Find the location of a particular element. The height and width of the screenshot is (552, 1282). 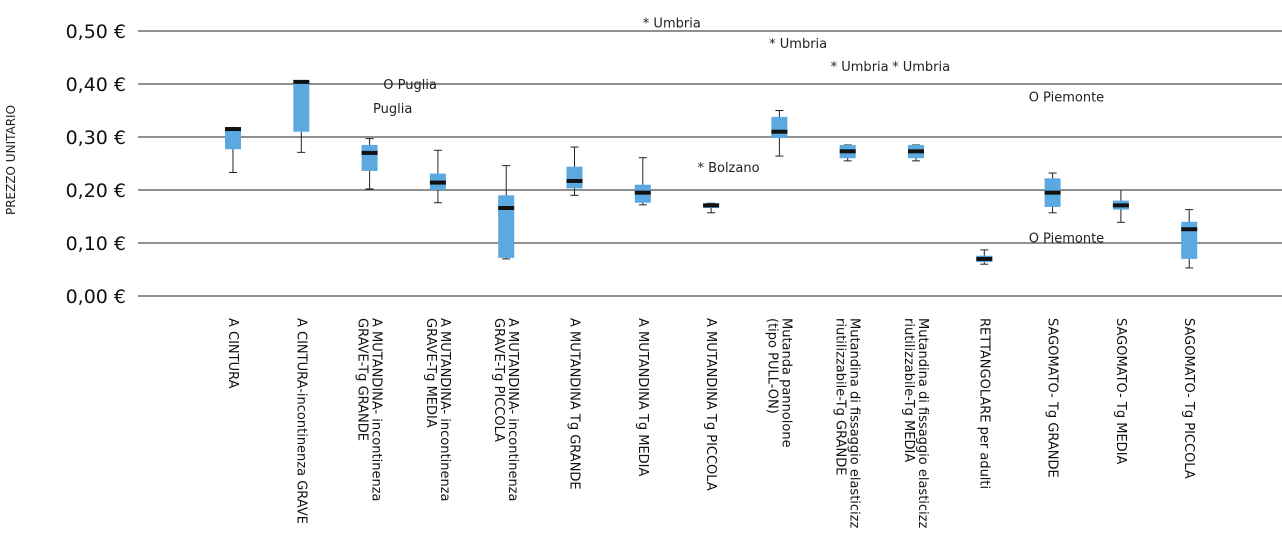

category-label: SAGOMATO- Tg GRANDE is located at coordinates (1052, 398).